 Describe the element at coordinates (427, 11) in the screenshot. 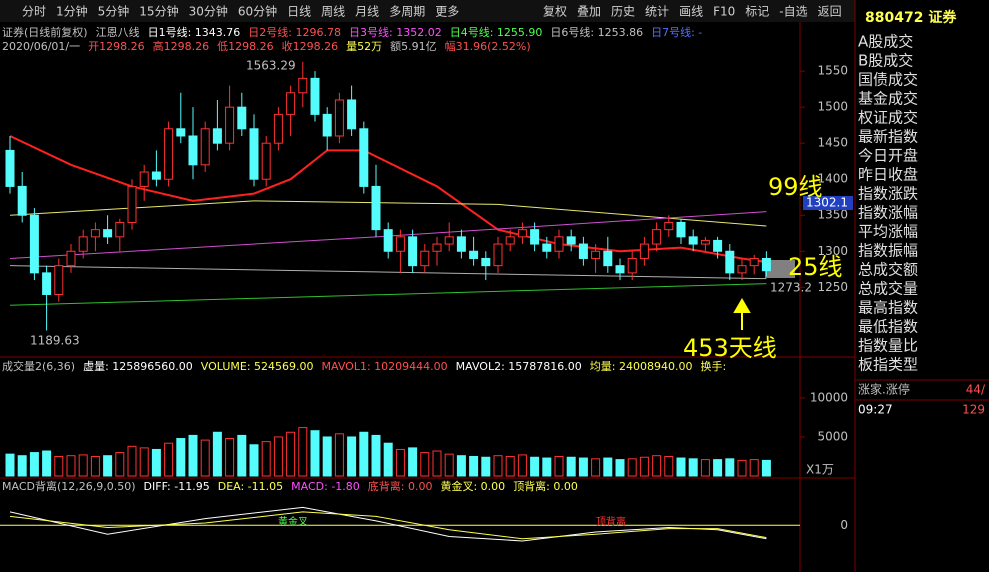

I see `toolbar` at that location.